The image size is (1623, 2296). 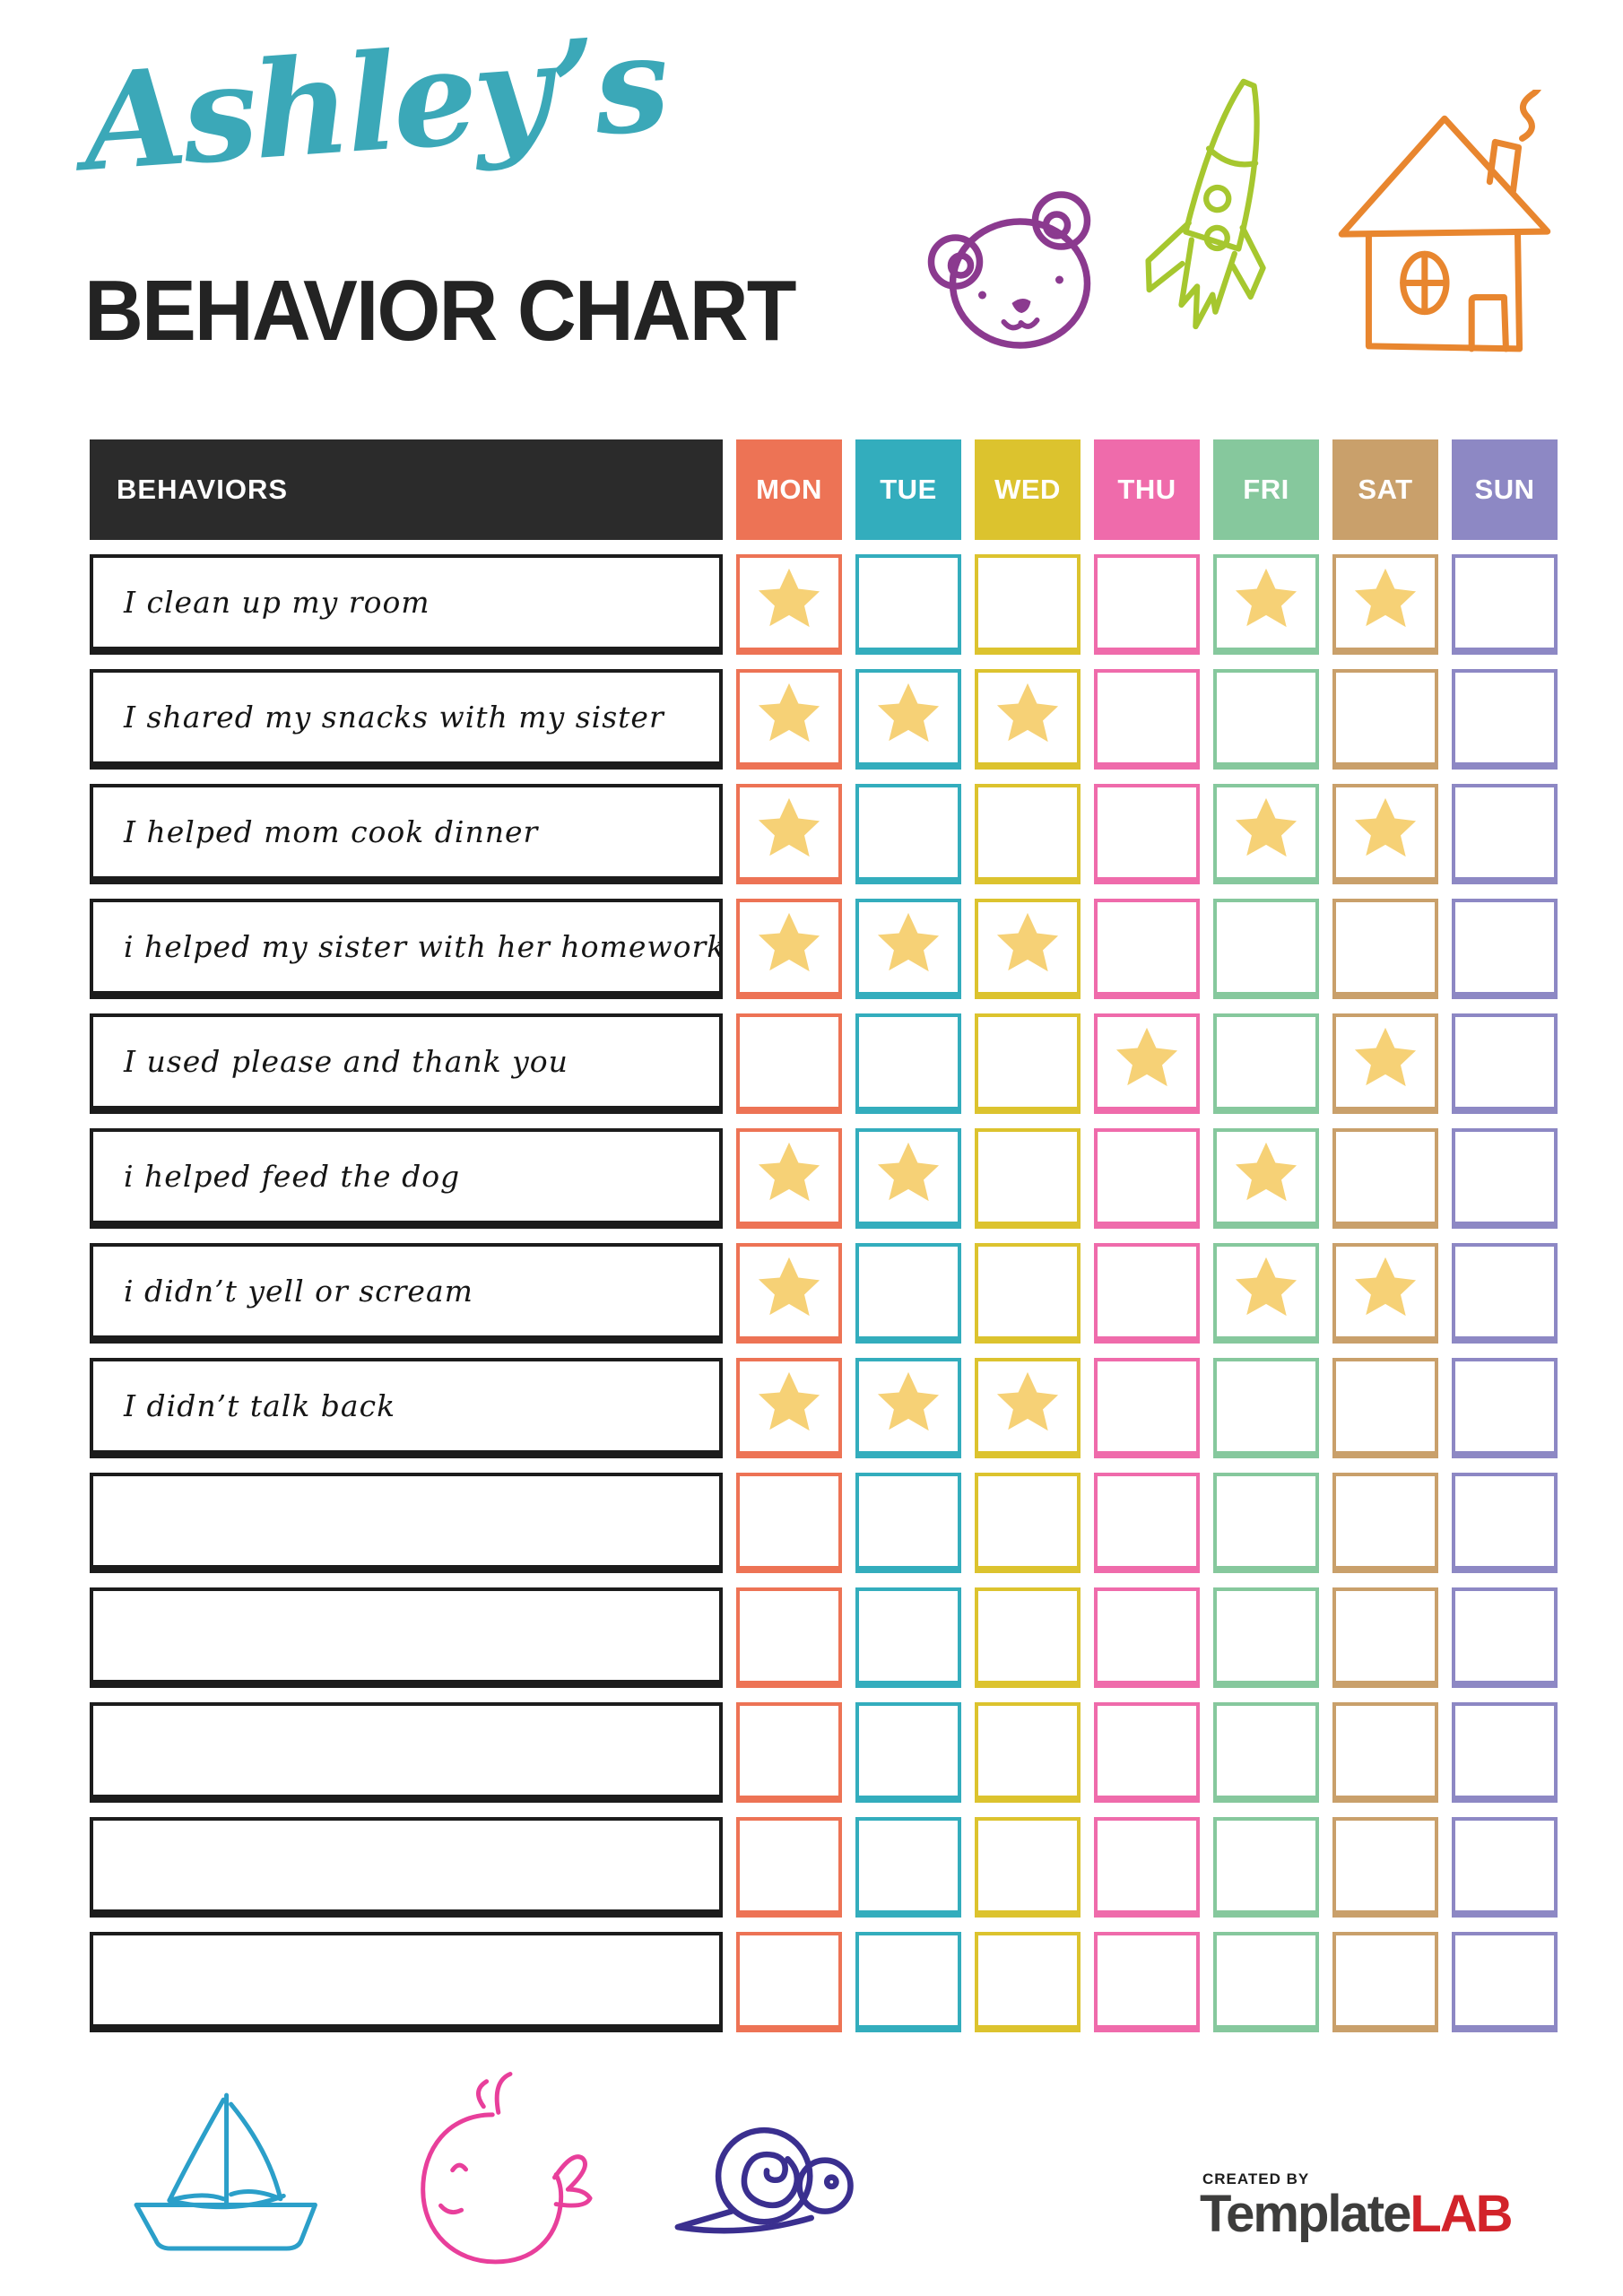 I want to click on house-doodle-icon, so click(x=1447, y=225).